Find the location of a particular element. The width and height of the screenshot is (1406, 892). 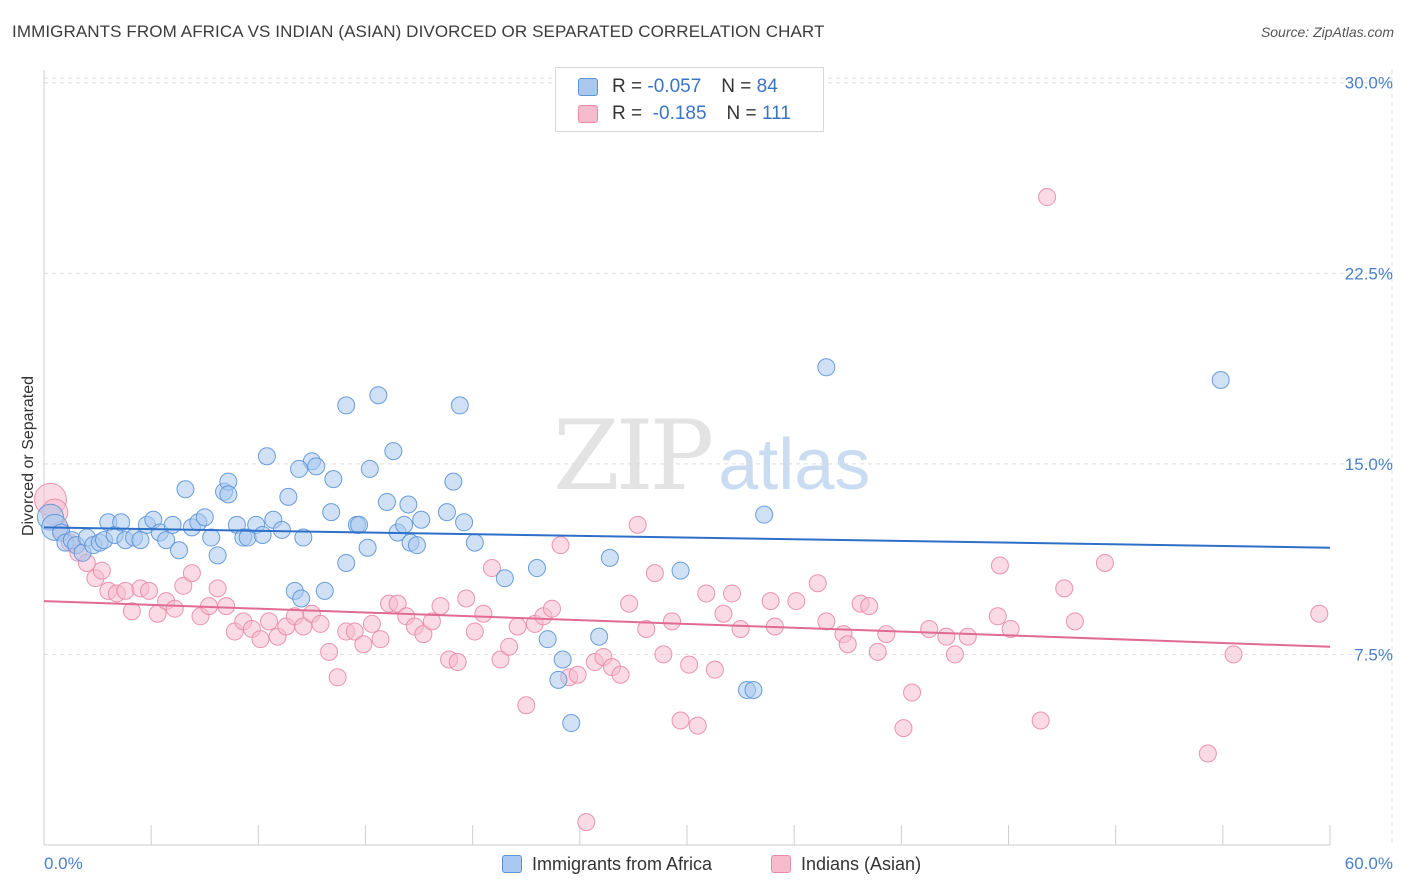

bottom-legend-indian: Indians (Asian) is located at coordinates (846, 864).